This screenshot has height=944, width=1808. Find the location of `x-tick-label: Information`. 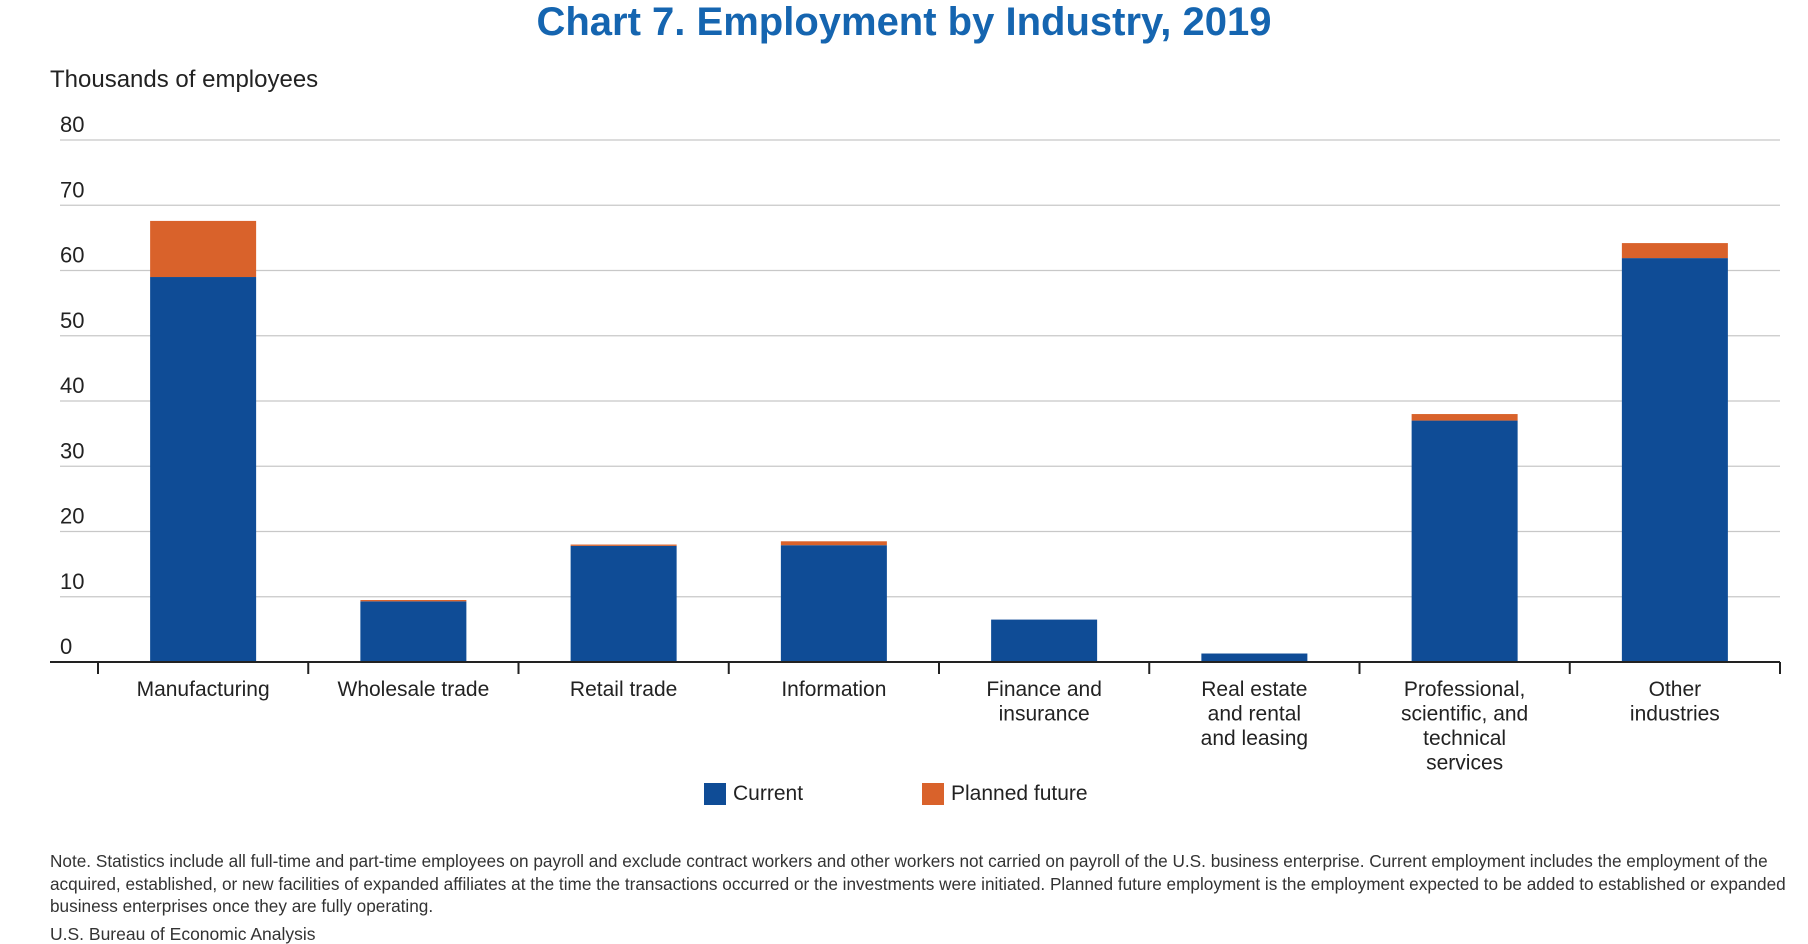

x-tick-label: Information is located at coordinates (833, 689).